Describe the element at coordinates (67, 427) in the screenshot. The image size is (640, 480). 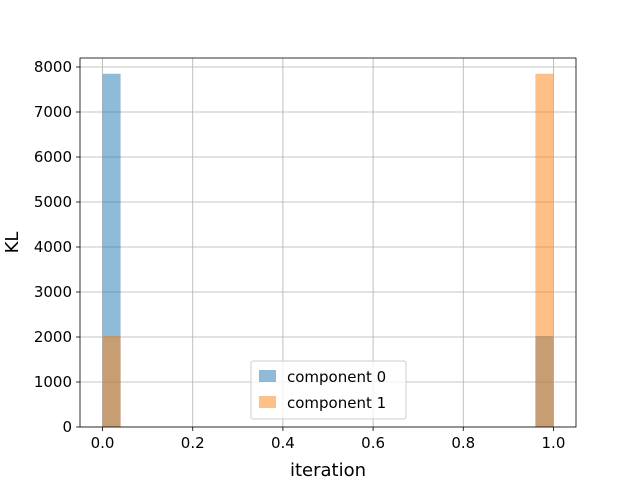
I see `y-tick-label: 0` at that location.